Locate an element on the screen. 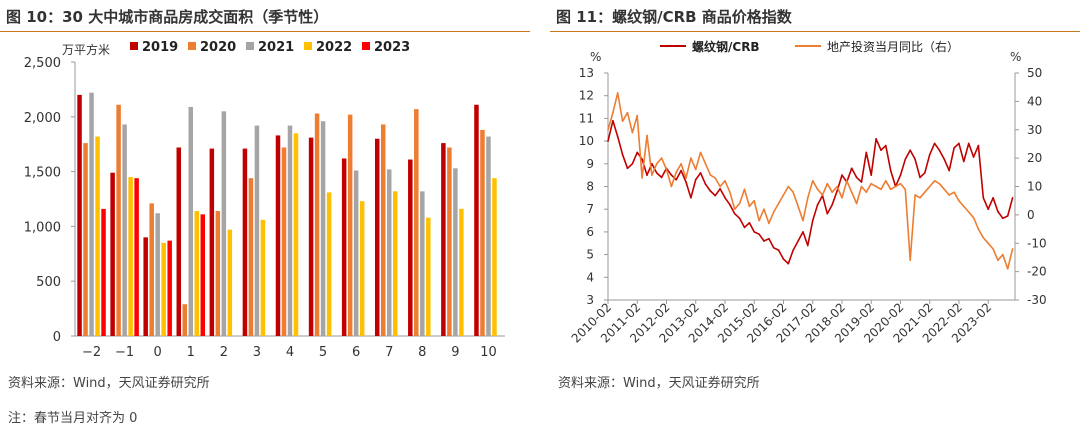 The width and height of the screenshot is (1080, 429). right-chart-title: 图 11：螺纹钢/CRB 商品价格指数 is located at coordinates (674, 17).